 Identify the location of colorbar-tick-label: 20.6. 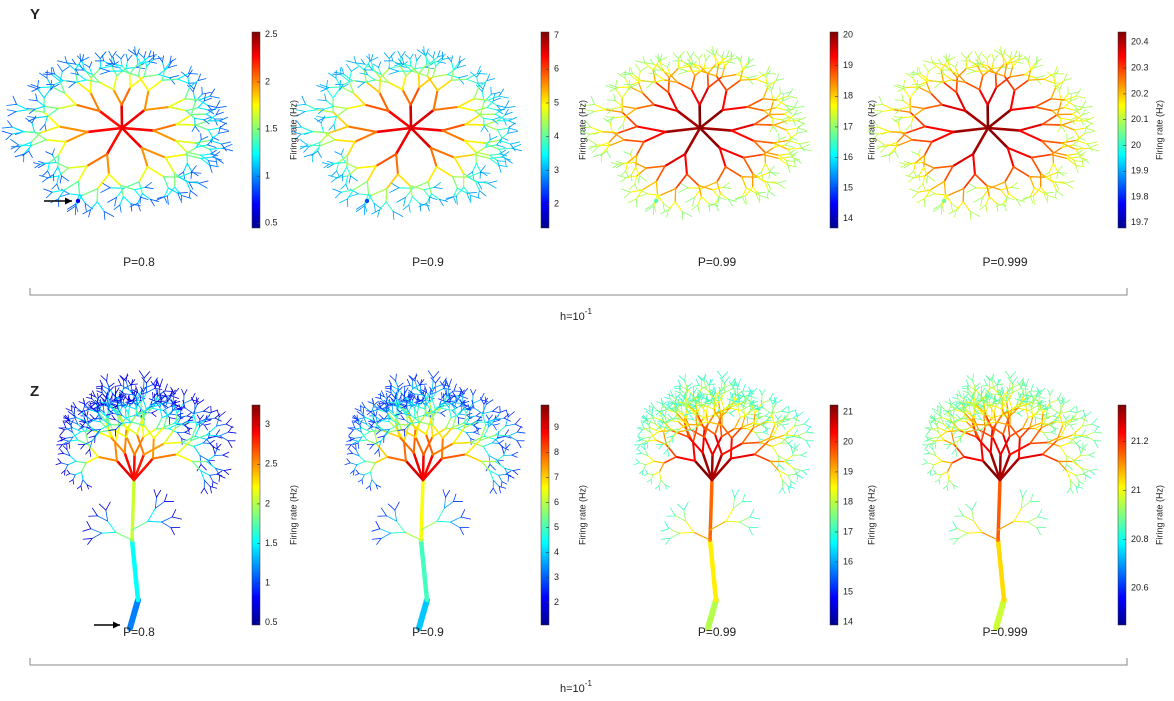
(1140, 588).